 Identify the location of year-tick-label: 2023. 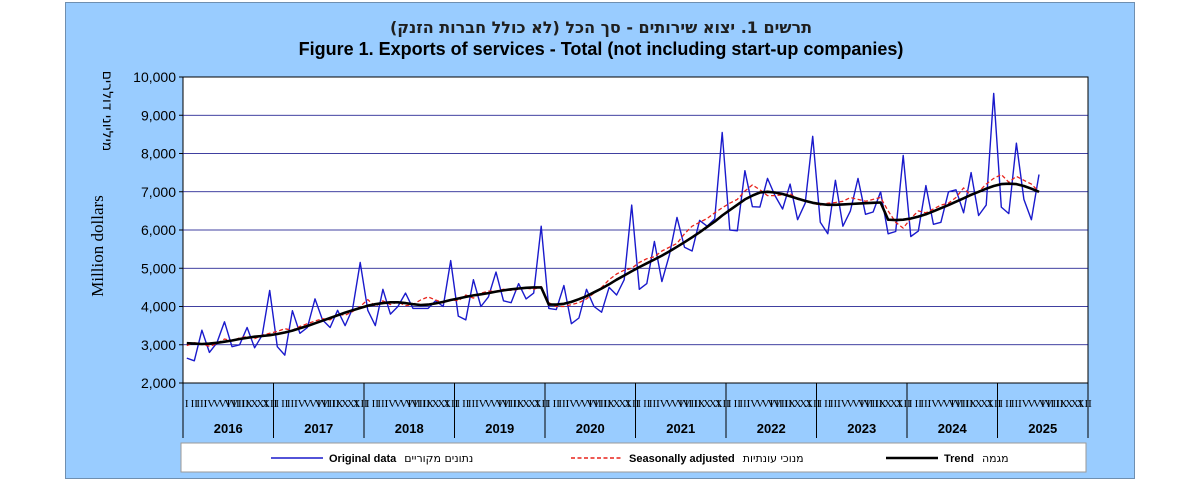
(861, 428).